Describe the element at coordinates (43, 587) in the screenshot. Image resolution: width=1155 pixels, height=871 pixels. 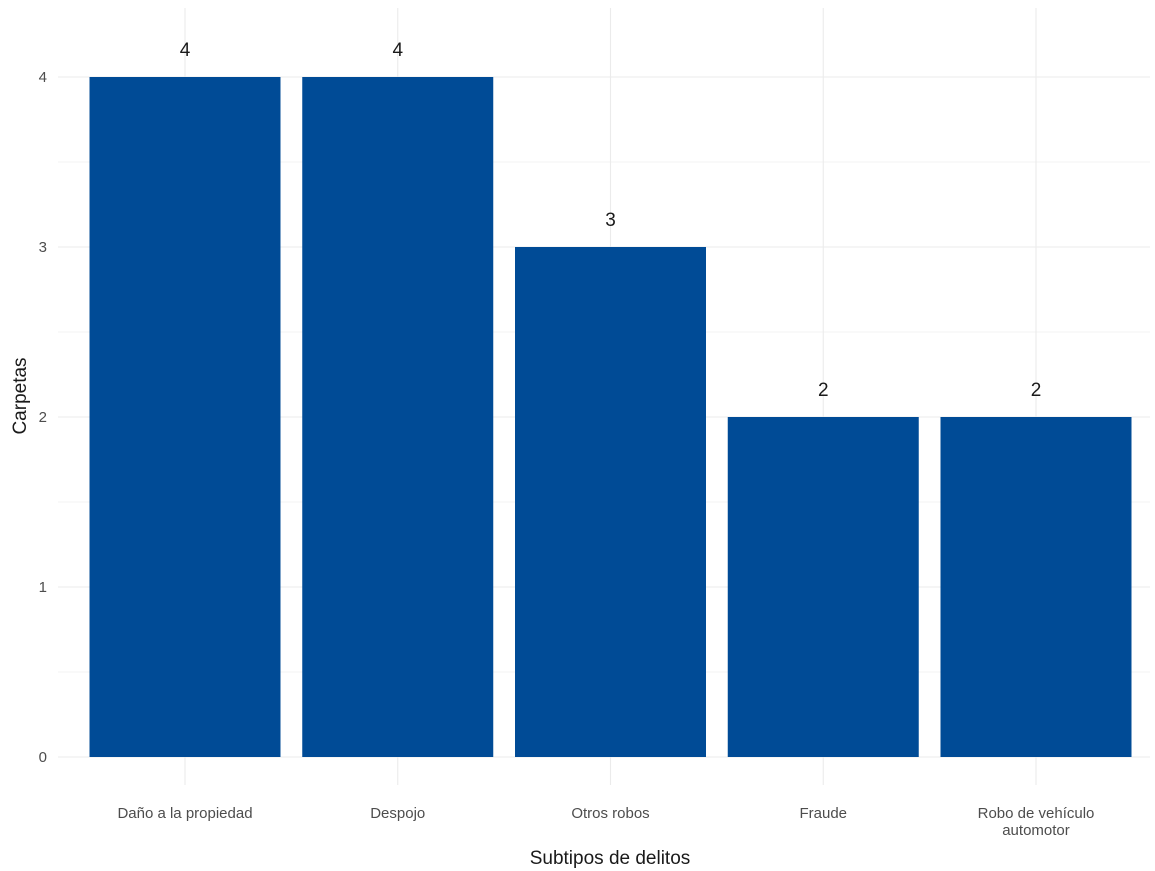
I see `y-tick-label: 1` at that location.